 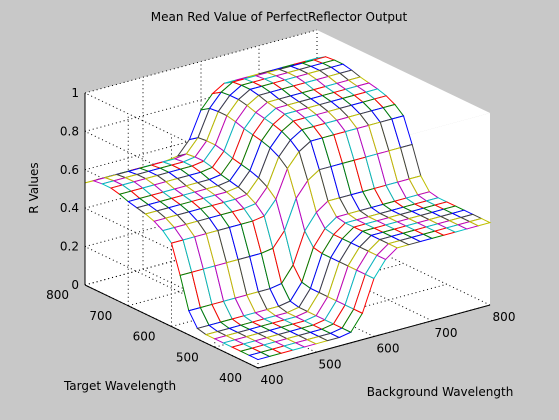 I want to click on z-tick-label: 1, so click(x=75, y=93).